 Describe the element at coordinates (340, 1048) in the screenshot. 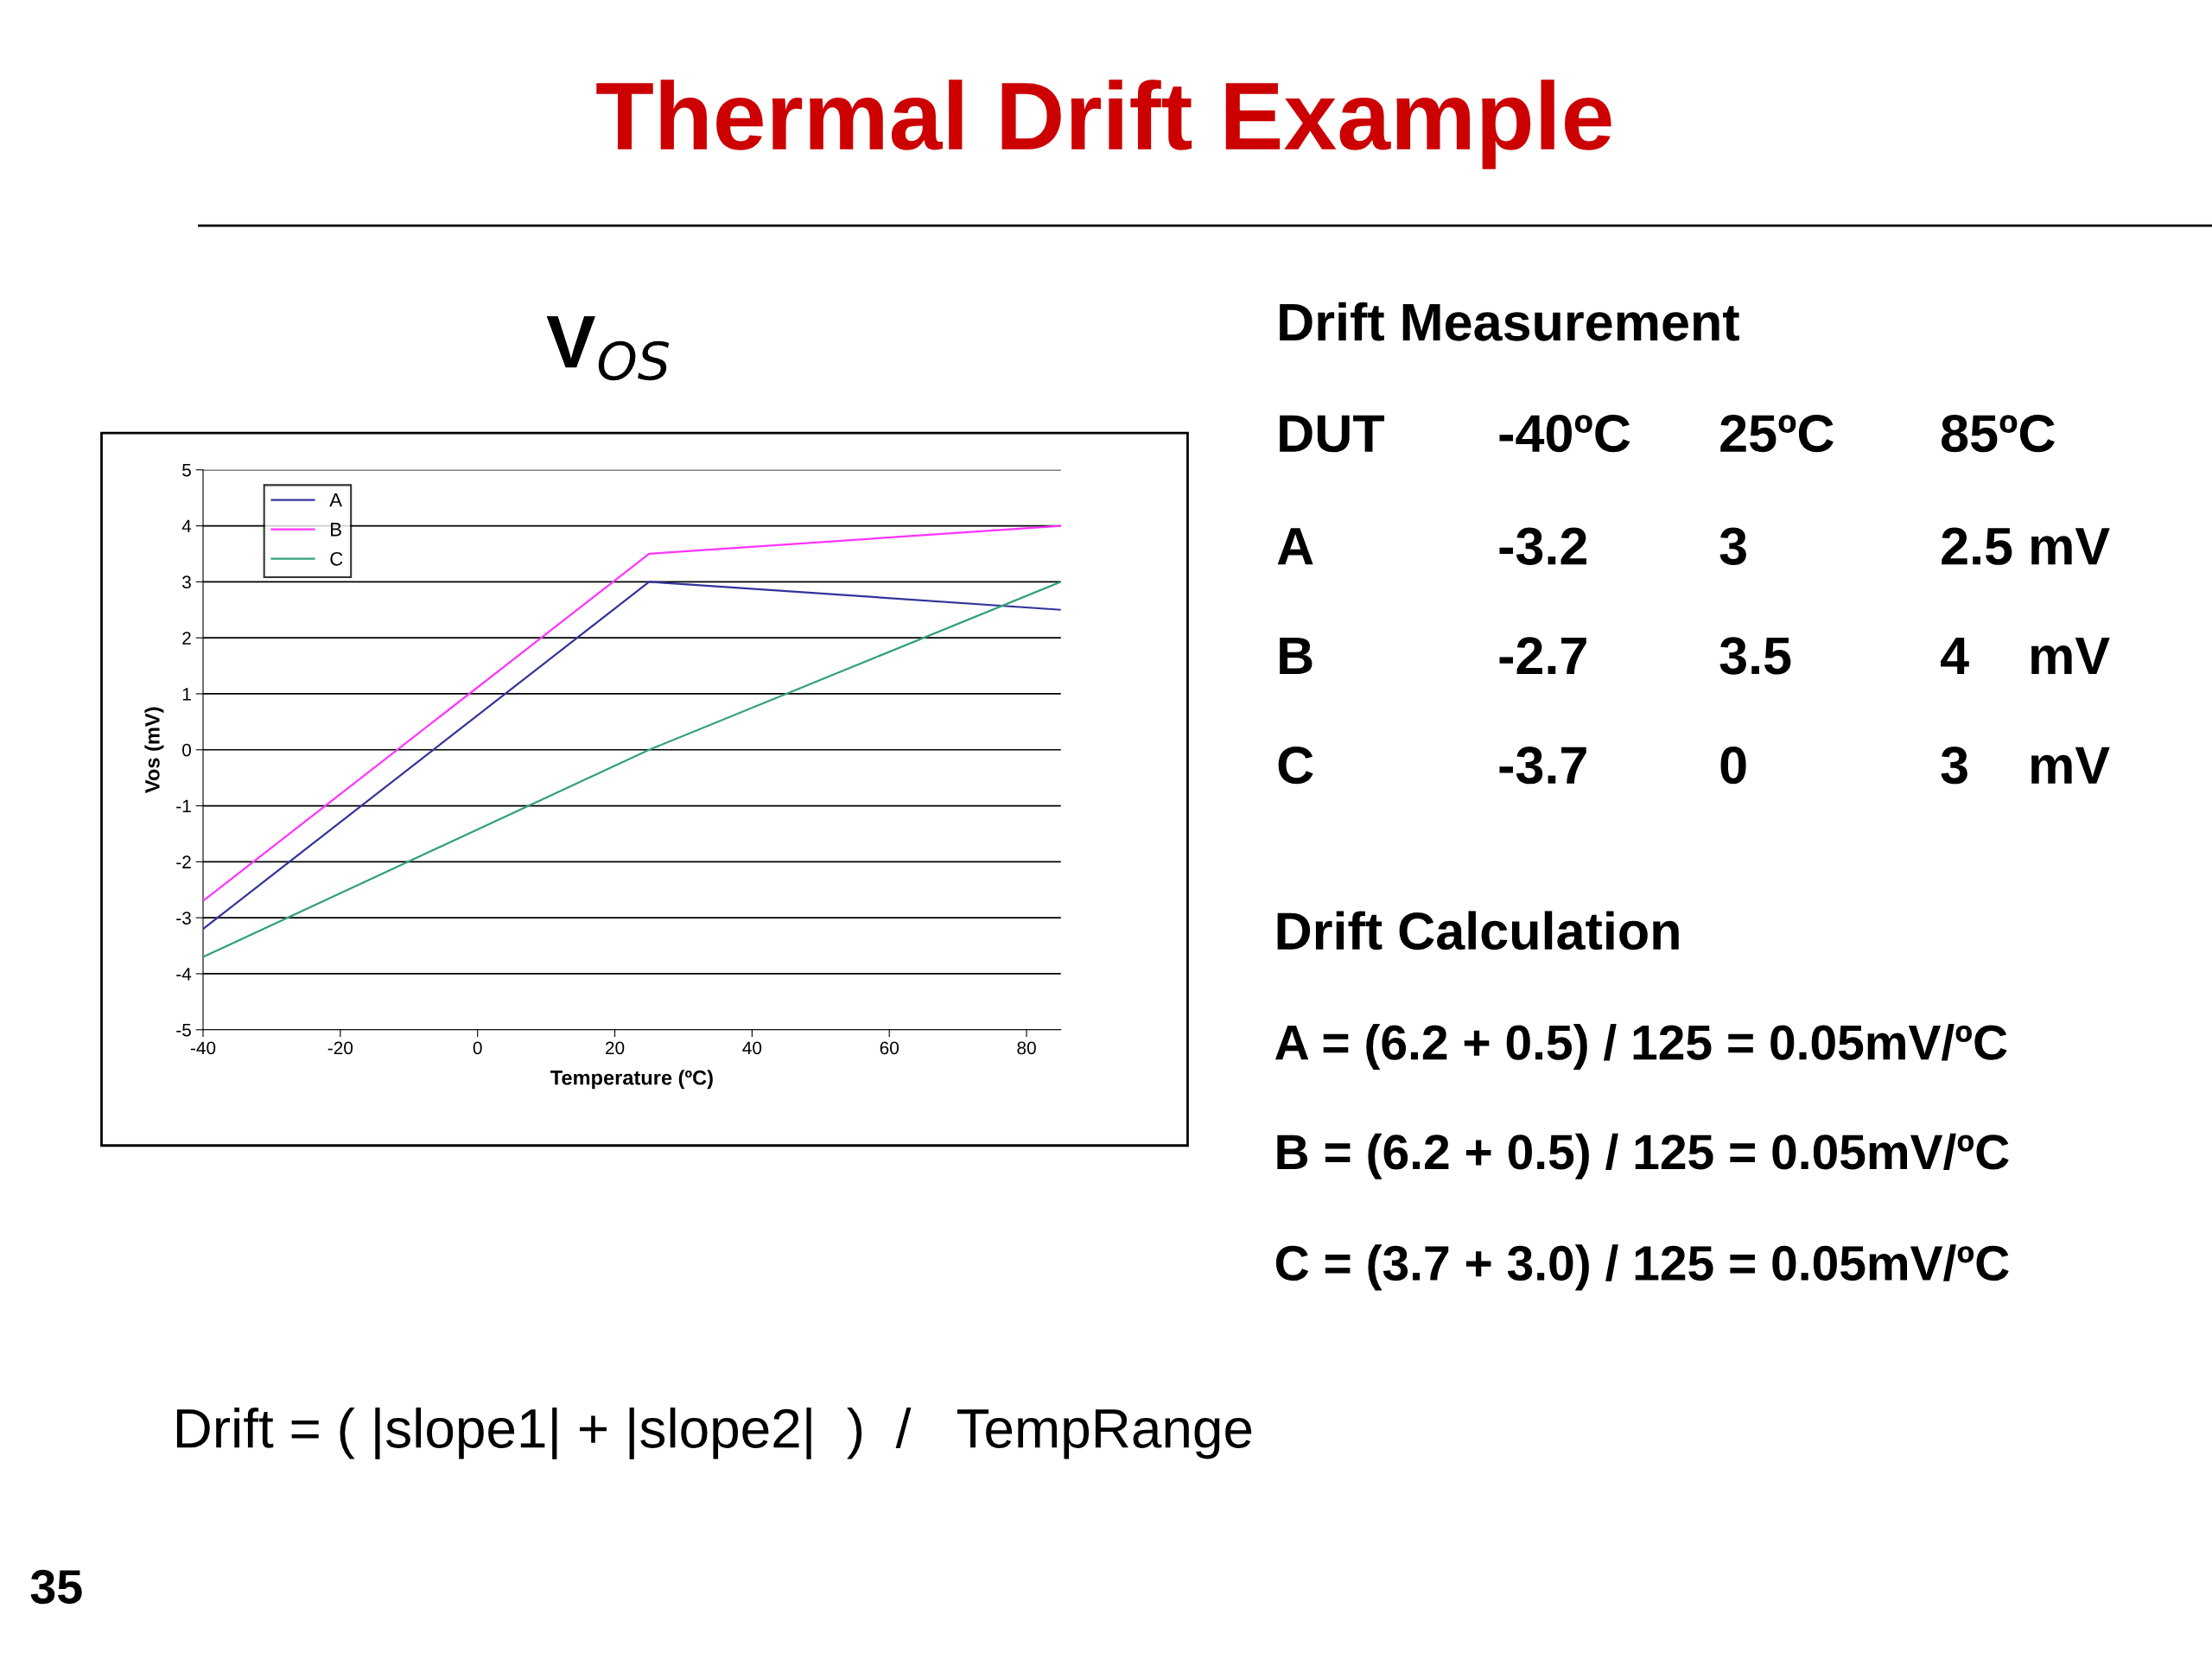

I see `x-tick-label: -20` at that location.